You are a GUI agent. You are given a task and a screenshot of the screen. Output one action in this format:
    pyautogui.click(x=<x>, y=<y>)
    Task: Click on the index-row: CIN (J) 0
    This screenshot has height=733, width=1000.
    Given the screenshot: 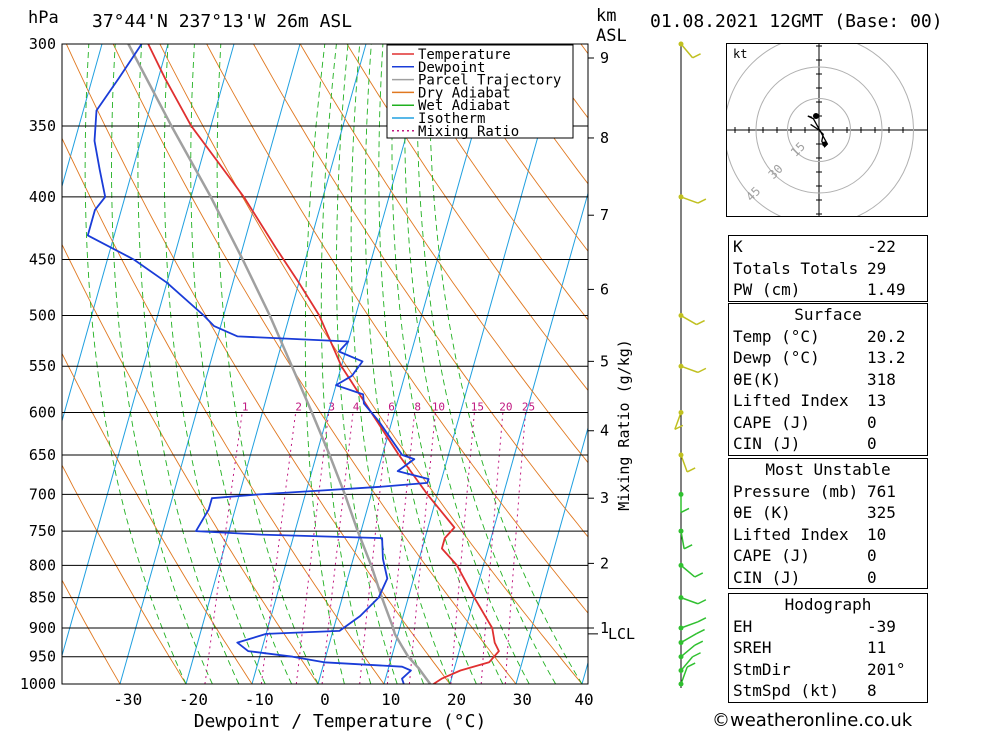 What is the action you would take?
    pyautogui.click(x=828, y=444)
    